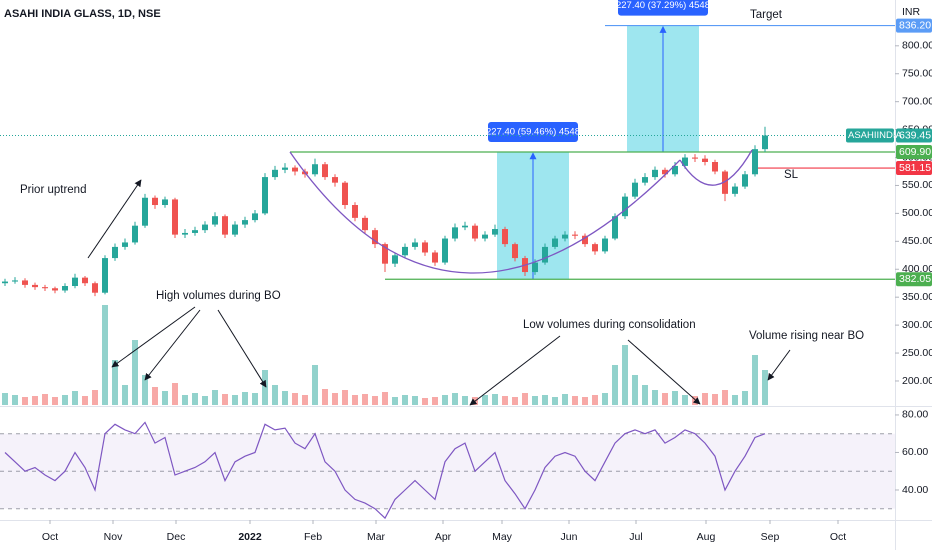 The image size is (932, 550). I want to click on y-tick-label: 500.00, so click(917, 213).